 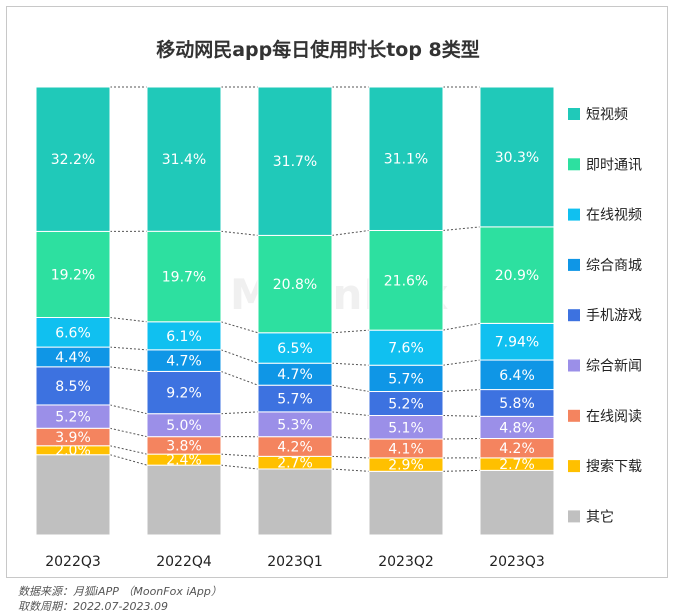 I want to click on legend-label: 综合商城, so click(x=614, y=266).